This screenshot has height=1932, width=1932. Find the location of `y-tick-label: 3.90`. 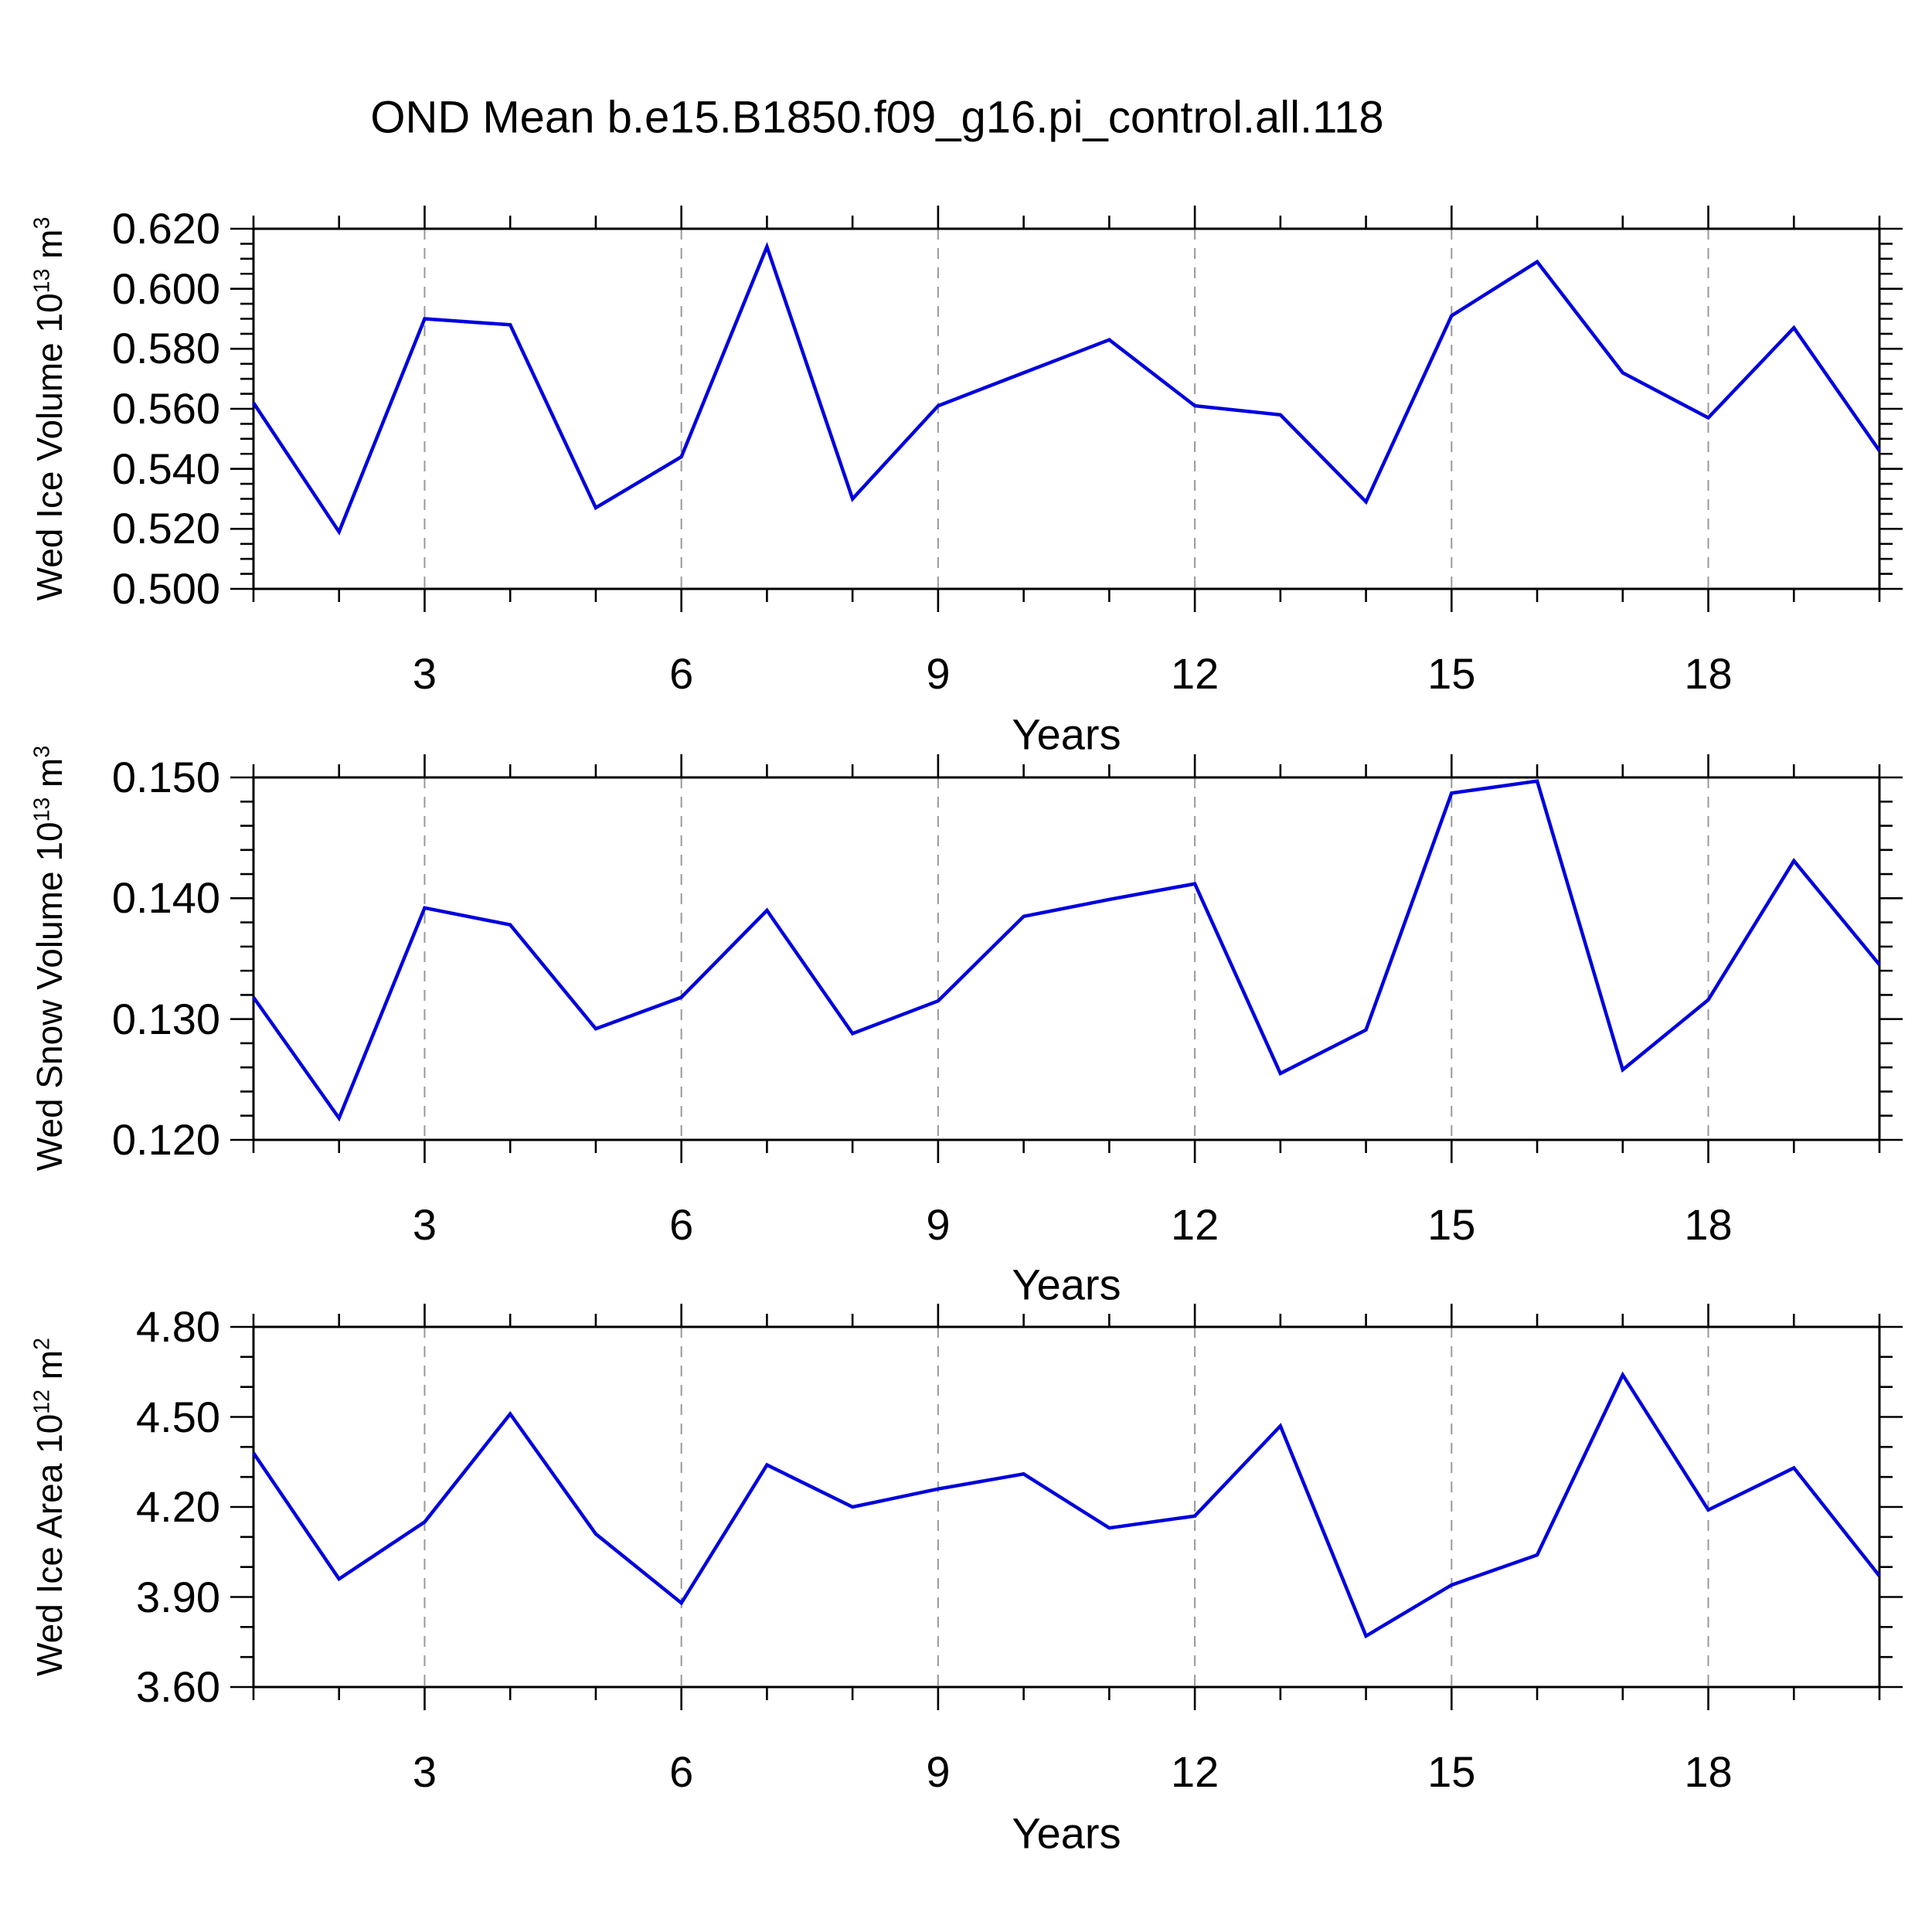

y-tick-label: 3.90 is located at coordinates (178, 1597).